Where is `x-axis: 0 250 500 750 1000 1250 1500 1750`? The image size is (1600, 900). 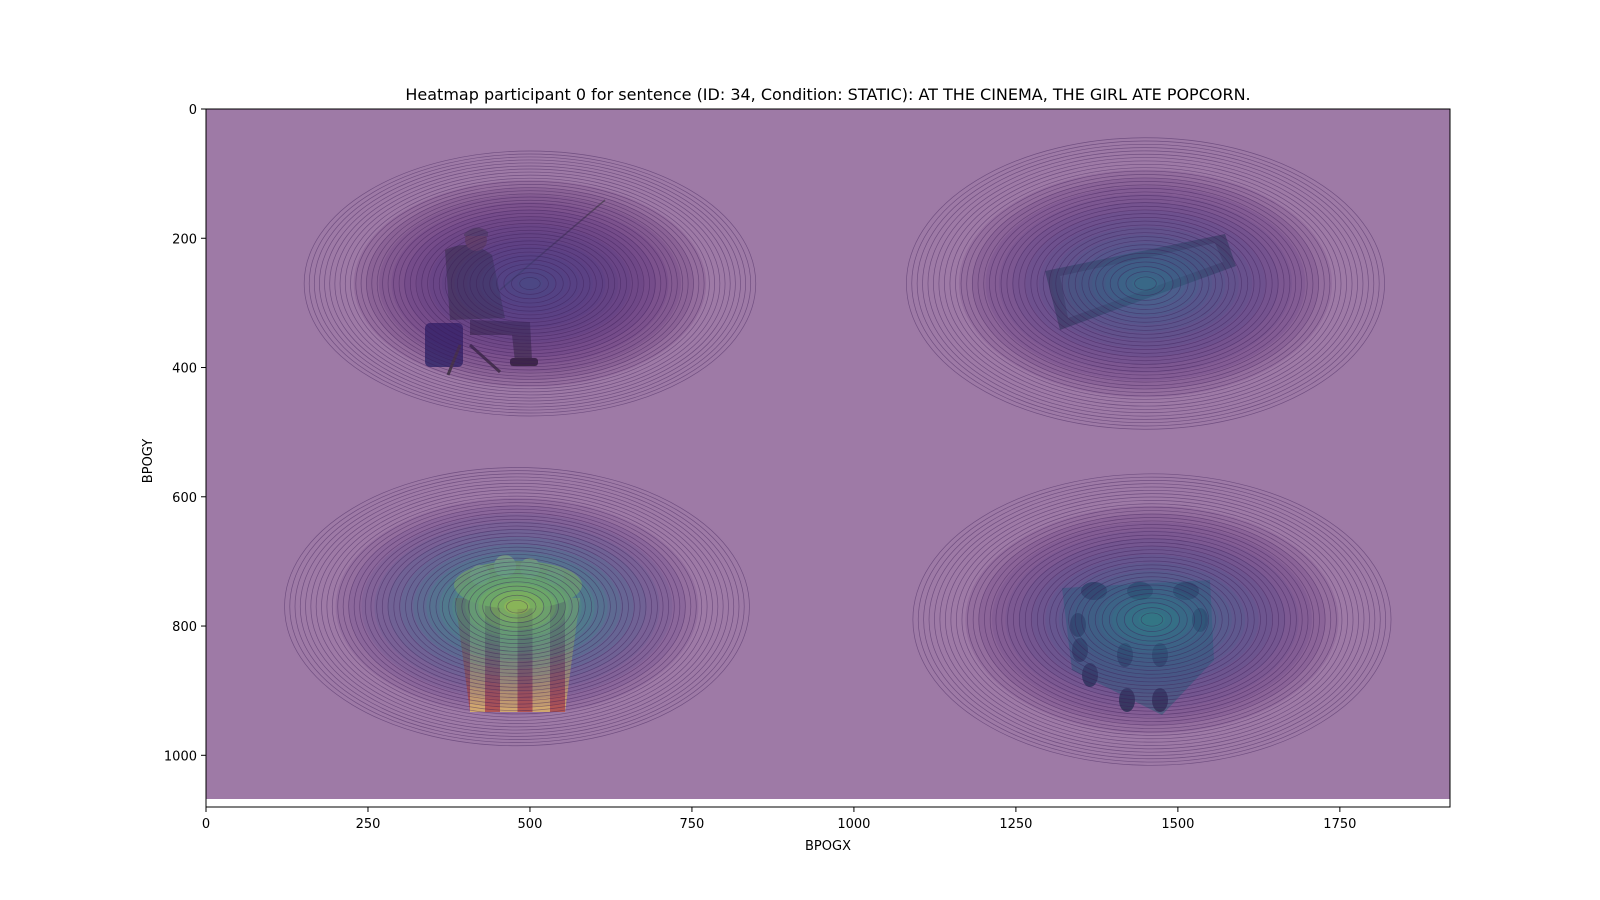 x-axis: 0 250 500 750 1000 1250 1500 1750 is located at coordinates (779, 819).